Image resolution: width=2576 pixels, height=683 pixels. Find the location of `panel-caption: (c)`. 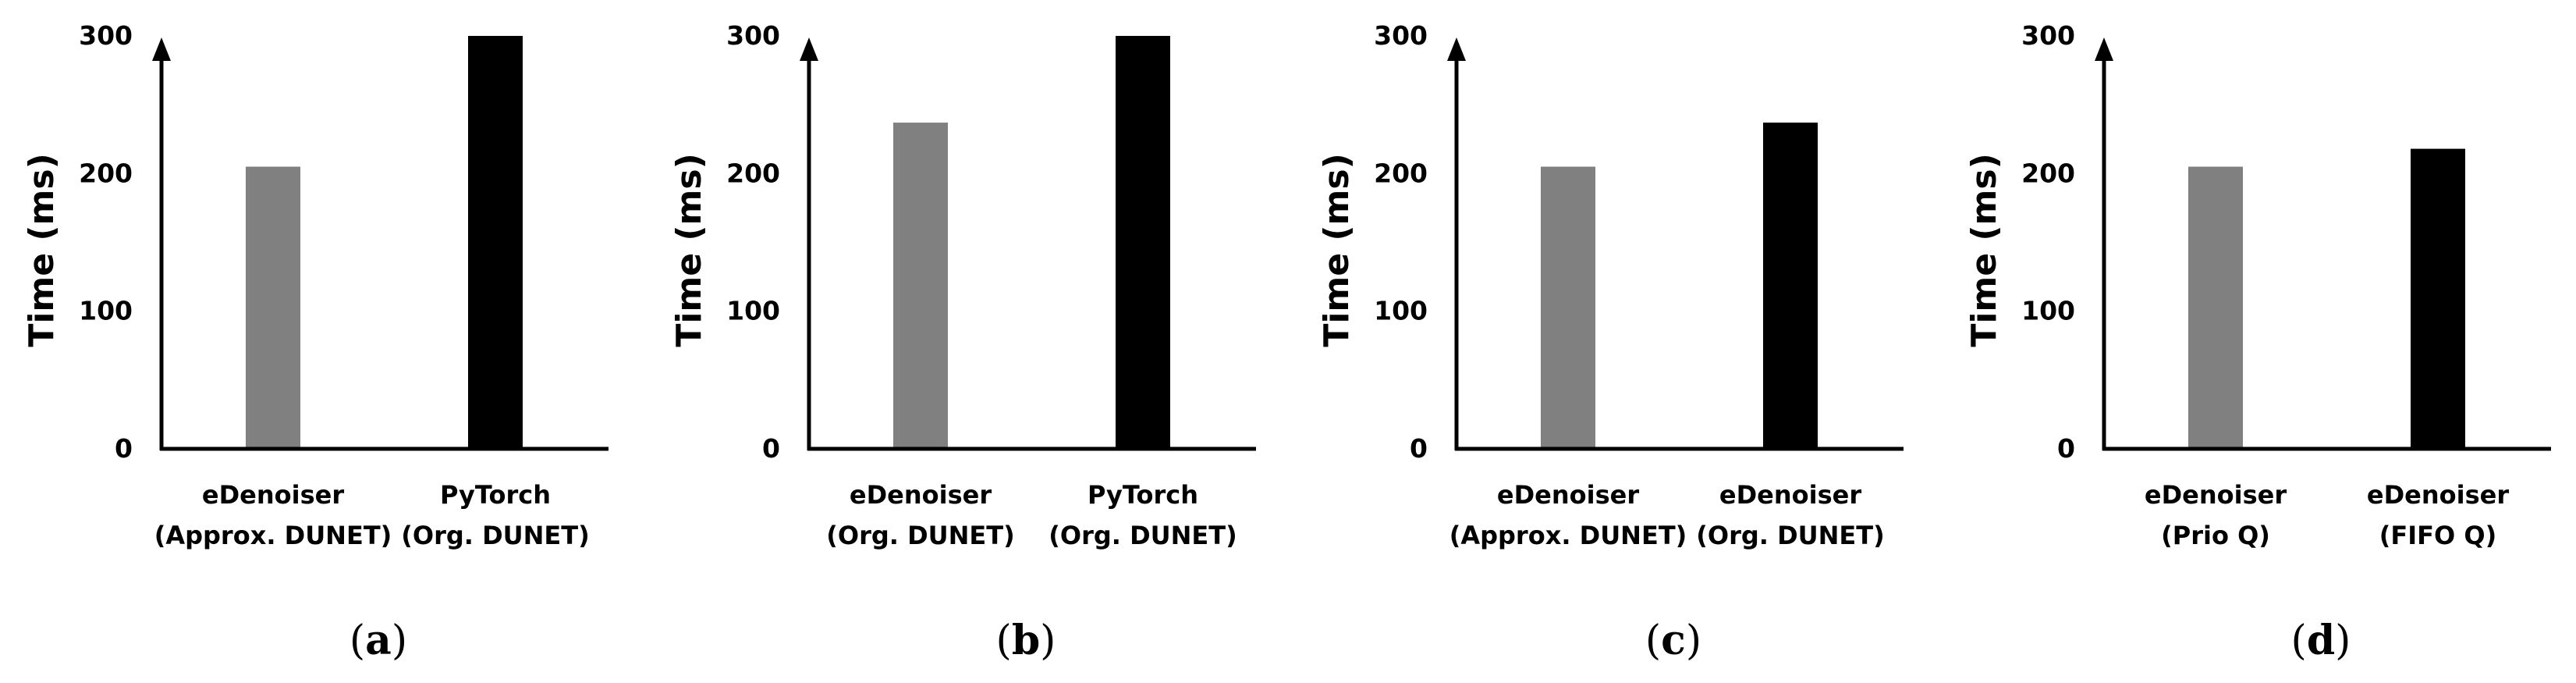

panel-caption: (c) is located at coordinates (1673, 640).